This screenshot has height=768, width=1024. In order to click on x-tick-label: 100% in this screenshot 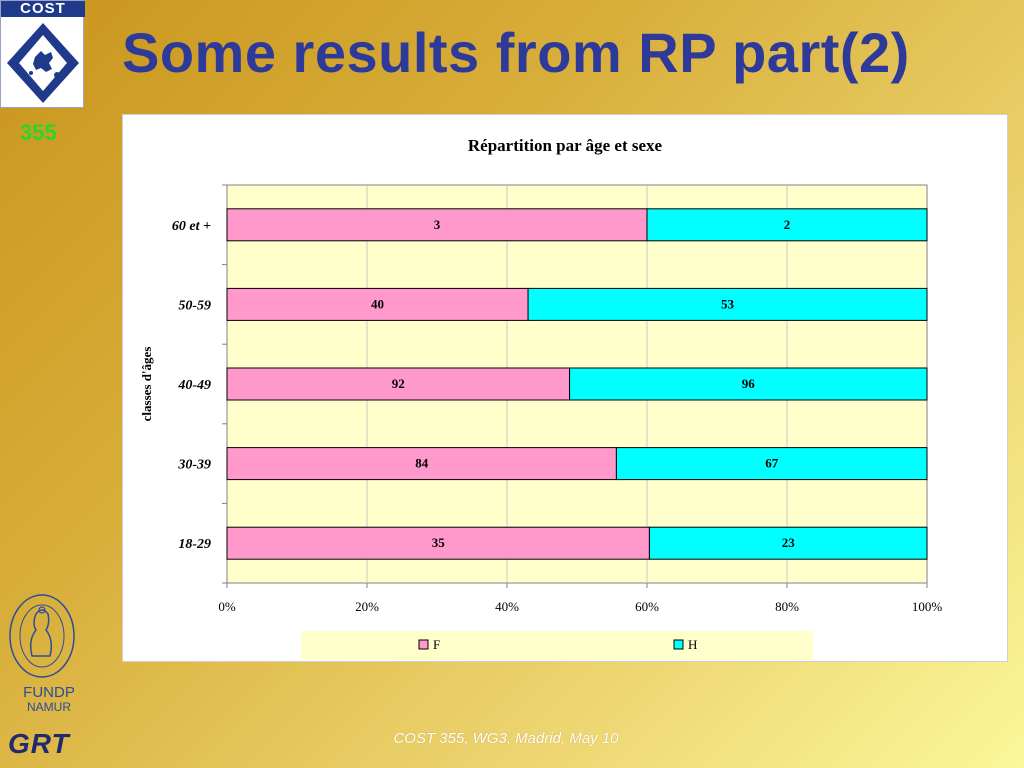, I will do `click(927, 606)`.